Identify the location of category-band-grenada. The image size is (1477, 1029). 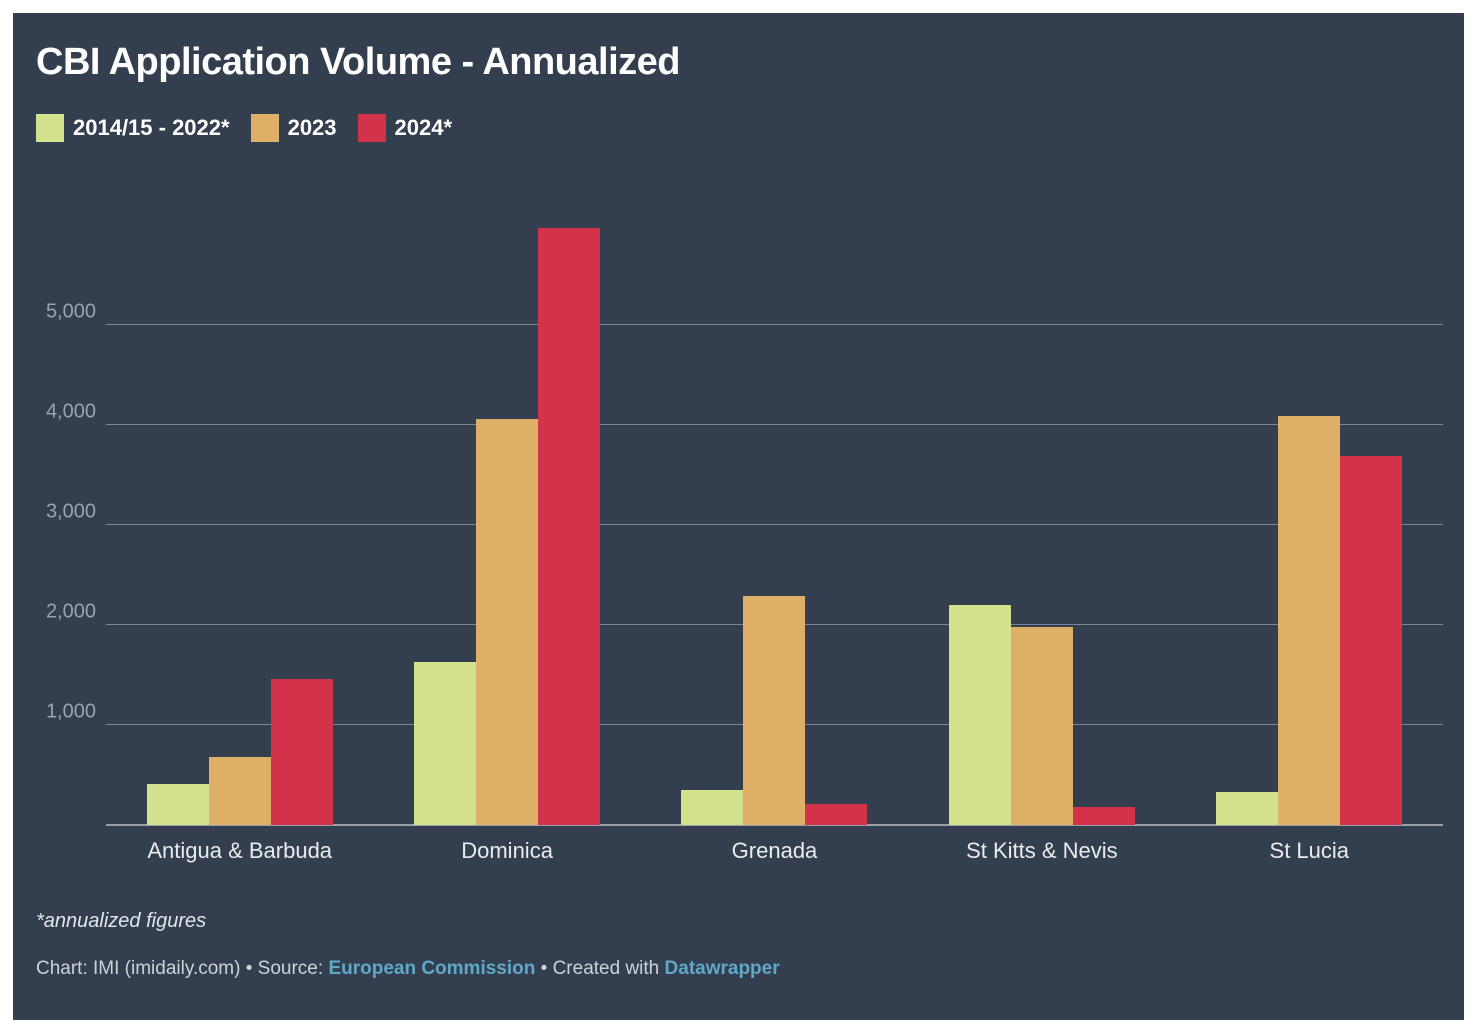
(774, 502).